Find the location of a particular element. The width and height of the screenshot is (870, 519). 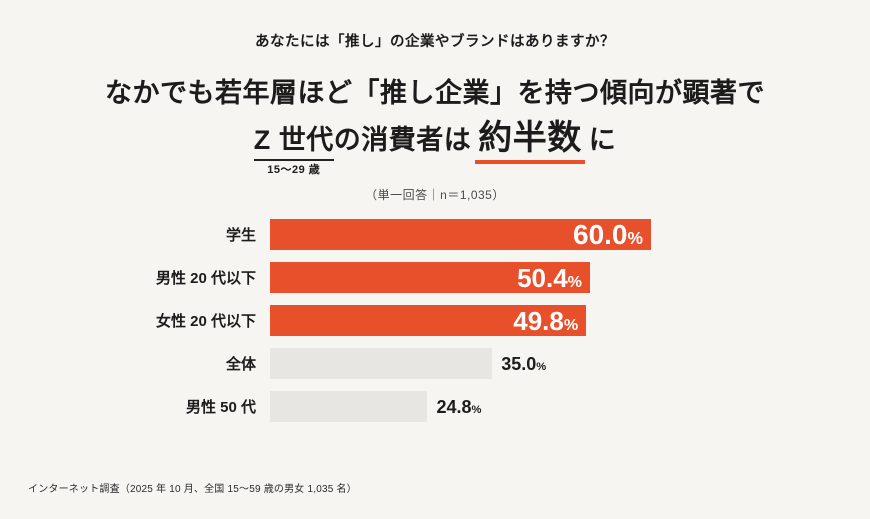

bar-area: 50.4% is located at coordinates (470, 278).